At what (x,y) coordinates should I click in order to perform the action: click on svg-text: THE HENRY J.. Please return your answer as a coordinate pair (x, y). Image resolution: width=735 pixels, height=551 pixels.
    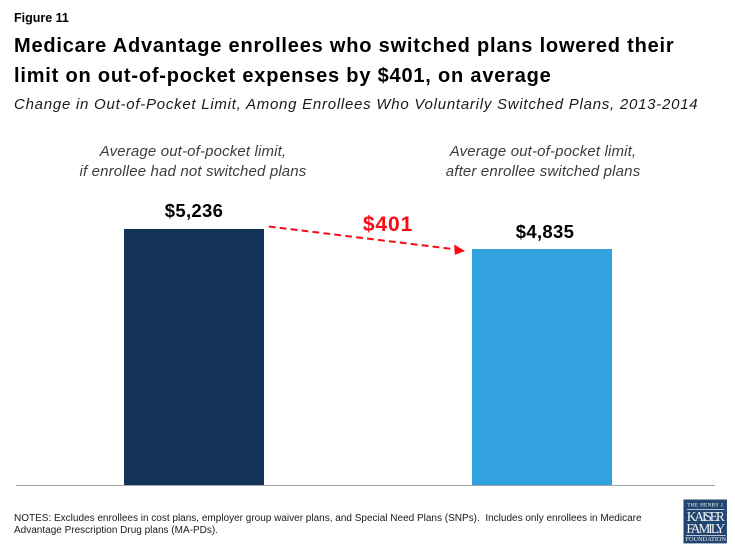
    Looking at the image, I should click on (705, 506).